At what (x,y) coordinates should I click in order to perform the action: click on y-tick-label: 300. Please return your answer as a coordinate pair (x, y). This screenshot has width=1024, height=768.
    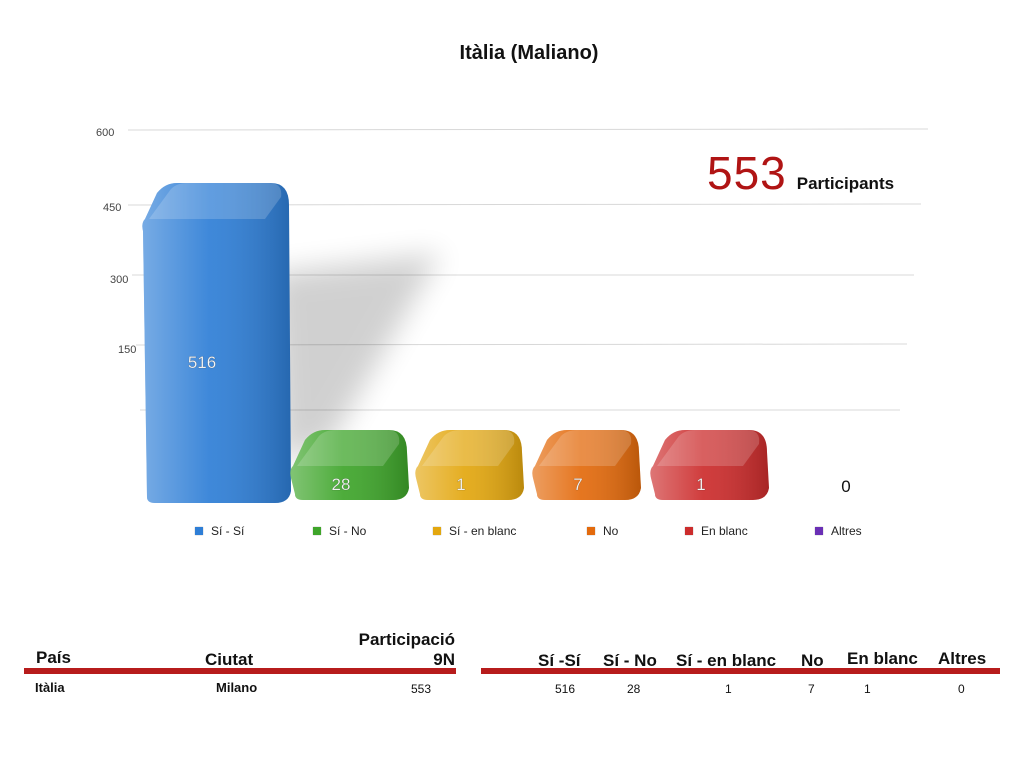
    Looking at the image, I should click on (119, 280).